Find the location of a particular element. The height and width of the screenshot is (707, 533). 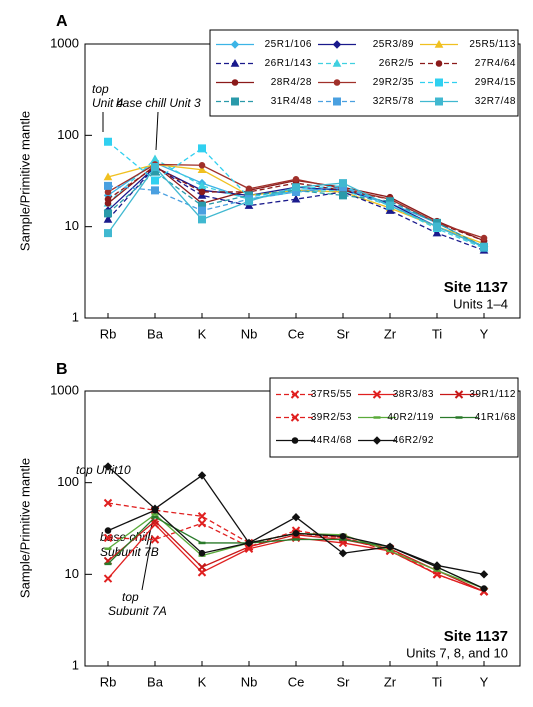

legend-label: 29R4/15 is located at coordinates (495, 82).